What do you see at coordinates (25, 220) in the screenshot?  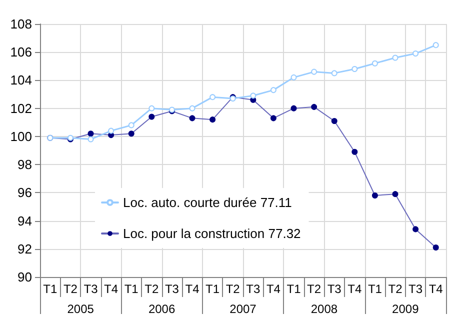 I see `y-tick-label: 94` at bounding box center [25, 220].